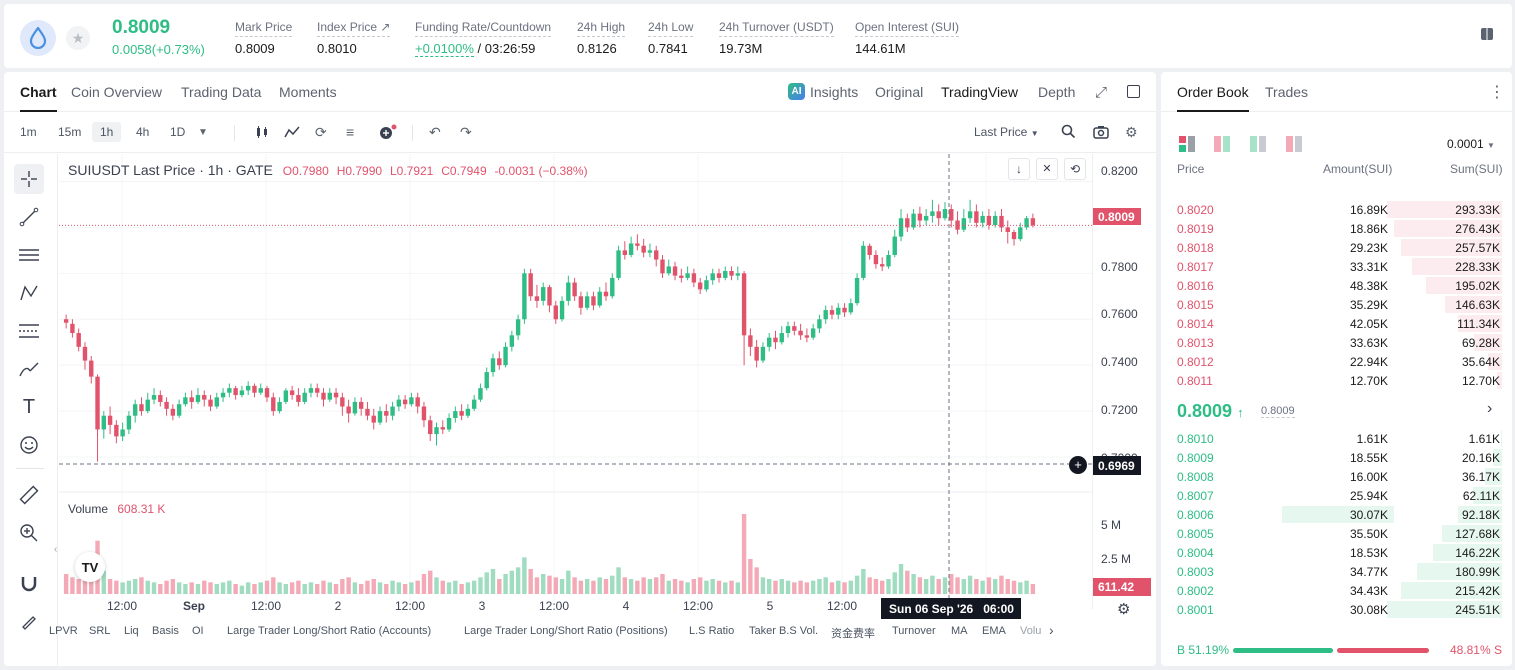 This screenshot has width=1515, height=670. Describe the element at coordinates (1278, 411) in the screenshot. I see `mid-mark-price: 0.8009` at that location.